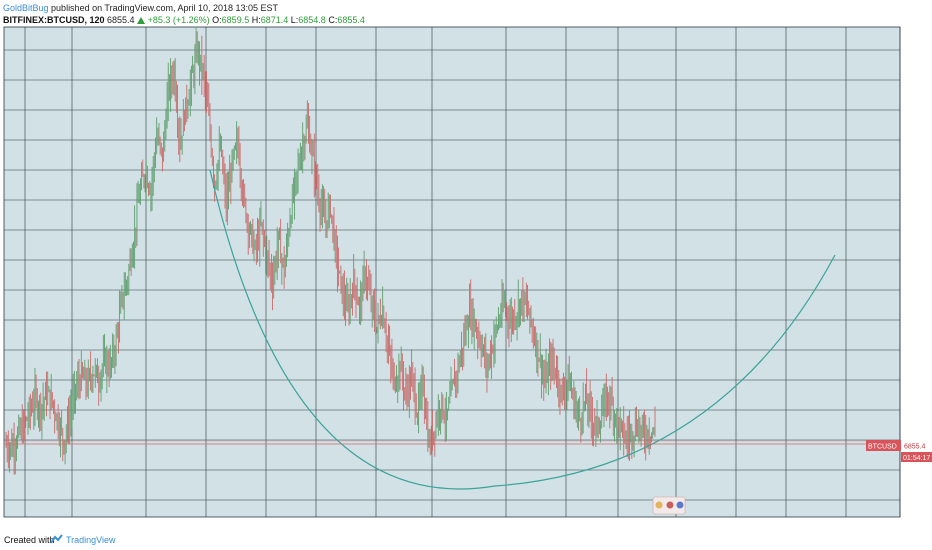  Describe the element at coordinates (312, 20) in the screenshot. I see `low-value: 6854.8` at that location.